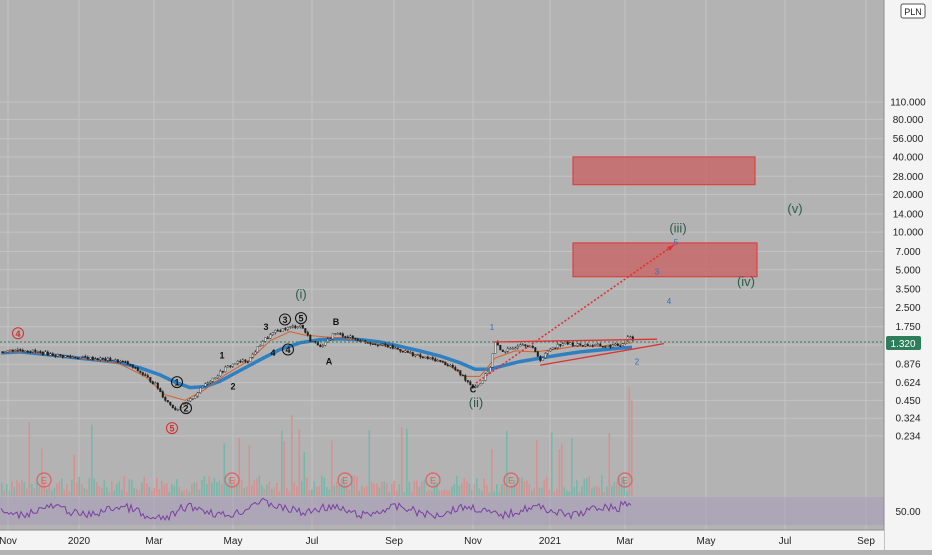 This screenshot has width=932, height=555. What do you see at coordinates (785, 541) in the screenshot?
I see `time-tick-label: Jul` at bounding box center [785, 541].